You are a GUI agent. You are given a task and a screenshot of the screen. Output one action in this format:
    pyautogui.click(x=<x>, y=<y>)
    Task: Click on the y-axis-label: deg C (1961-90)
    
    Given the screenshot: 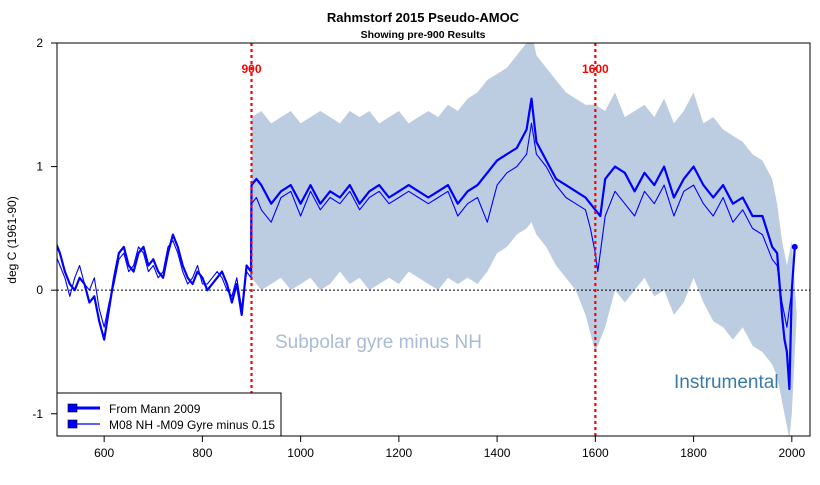 What is the action you would take?
    pyautogui.click(x=12, y=239)
    